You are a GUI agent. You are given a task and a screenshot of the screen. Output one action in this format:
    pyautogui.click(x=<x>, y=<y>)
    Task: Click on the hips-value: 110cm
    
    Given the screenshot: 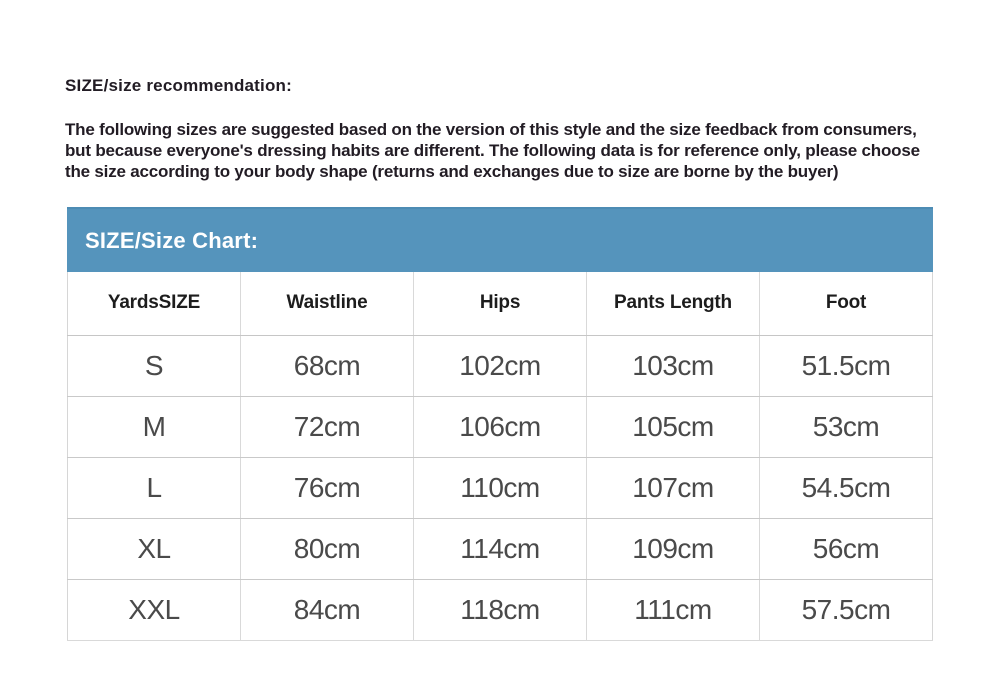 What is the action you would take?
    pyautogui.click(x=500, y=488)
    